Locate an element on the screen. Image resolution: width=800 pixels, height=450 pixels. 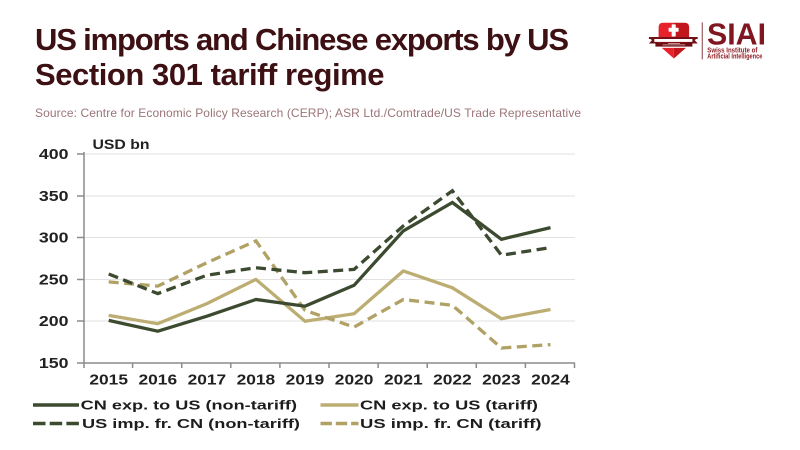
svg-text: 2023 is located at coordinates (501, 380).